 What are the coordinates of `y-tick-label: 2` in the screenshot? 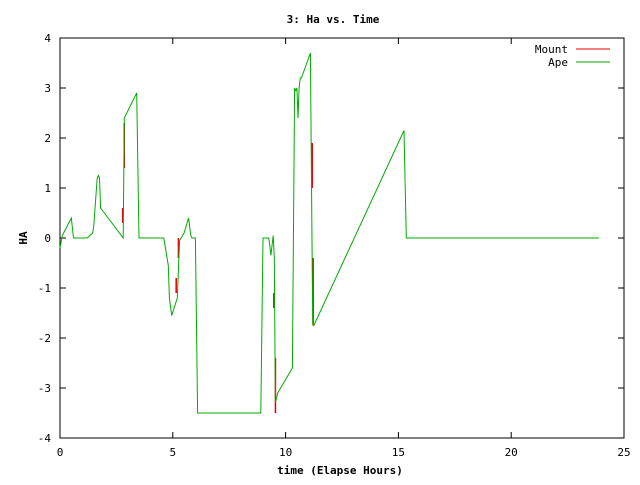 It's located at (47, 138).